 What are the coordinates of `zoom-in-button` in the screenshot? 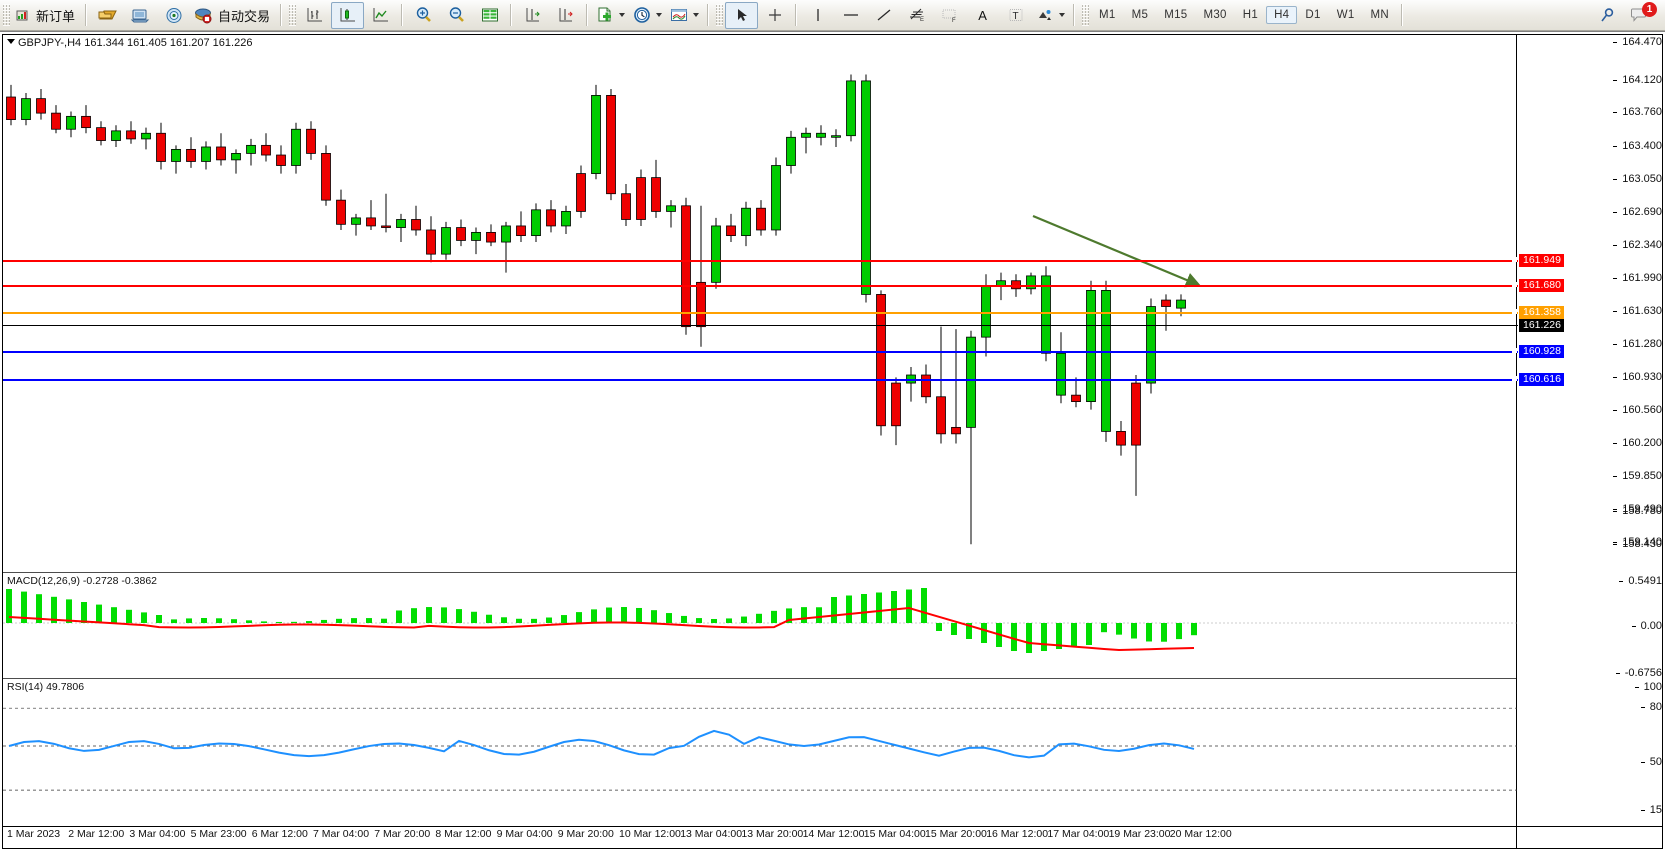 It's located at (423, 15).